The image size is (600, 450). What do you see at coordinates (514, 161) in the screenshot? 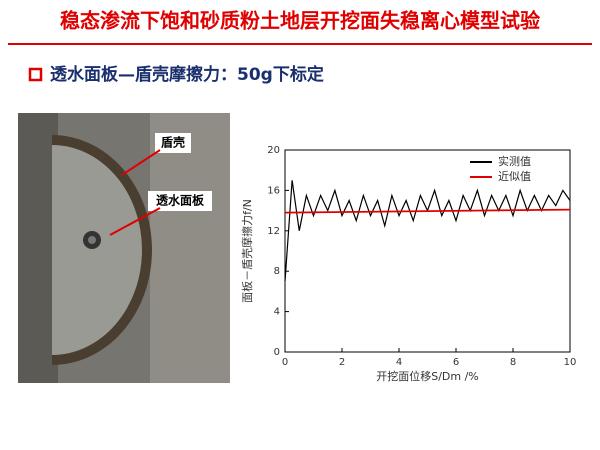
I see `legend-label: 实测值` at bounding box center [514, 161].